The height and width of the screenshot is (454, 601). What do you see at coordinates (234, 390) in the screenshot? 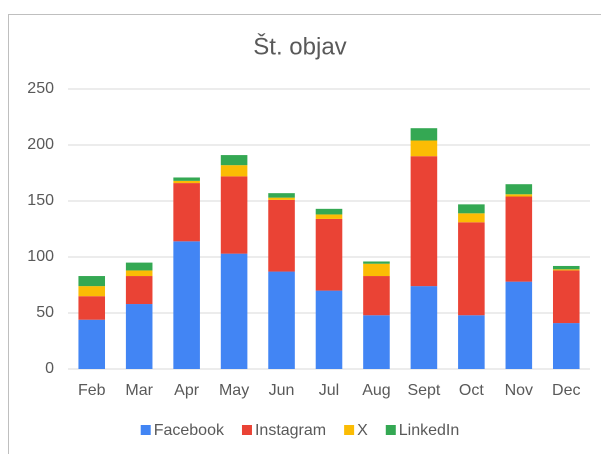
I see `x-tick-label: May` at bounding box center [234, 390].